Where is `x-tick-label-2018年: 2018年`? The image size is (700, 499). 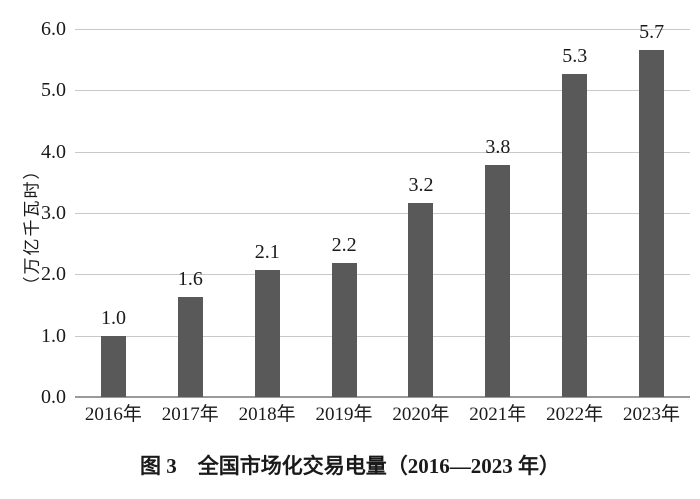 x-tick-label-2018年: 2018年 is located at coordinates (267, 414).